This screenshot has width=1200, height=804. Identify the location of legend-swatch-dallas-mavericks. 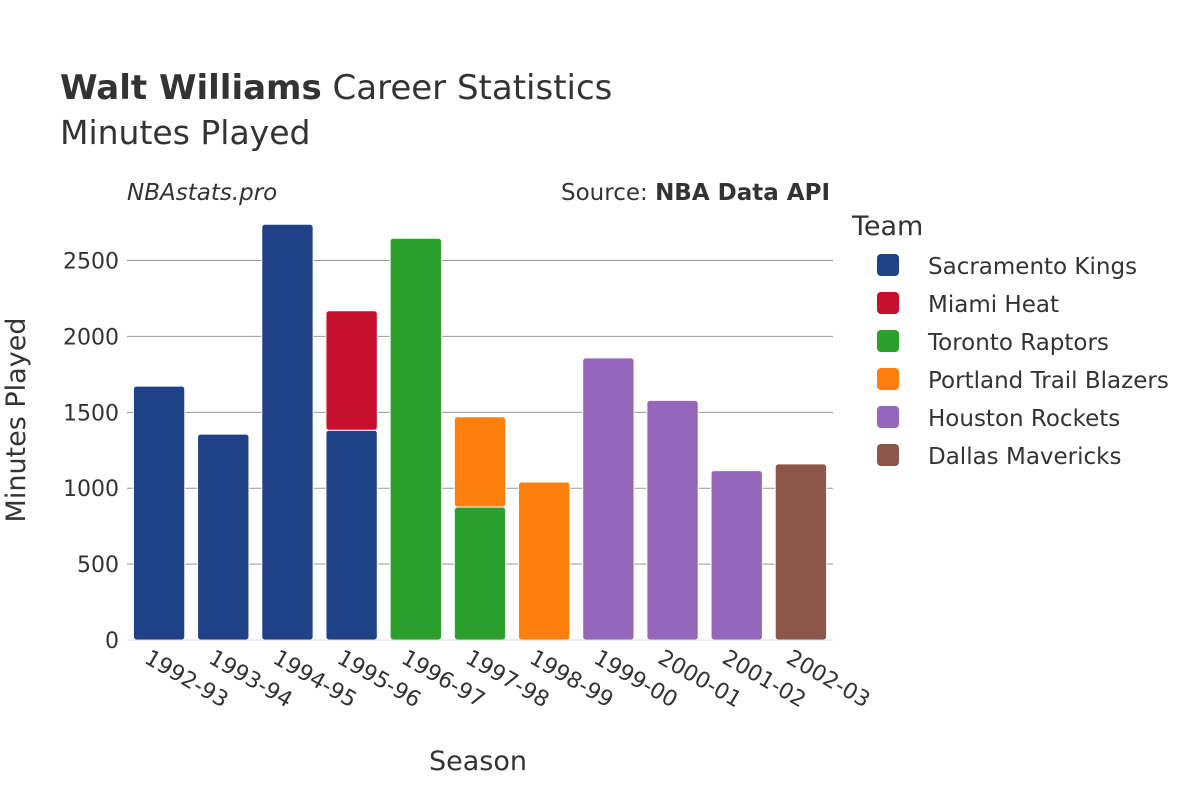
(888, 455).